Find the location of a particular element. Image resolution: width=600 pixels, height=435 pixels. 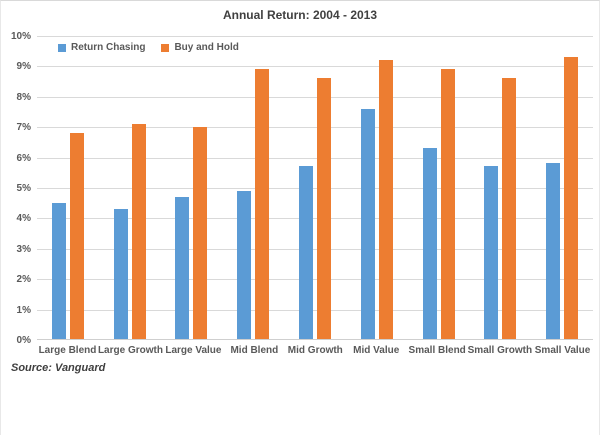

y-tick-label: 2% is located at coordinates (23, 280).